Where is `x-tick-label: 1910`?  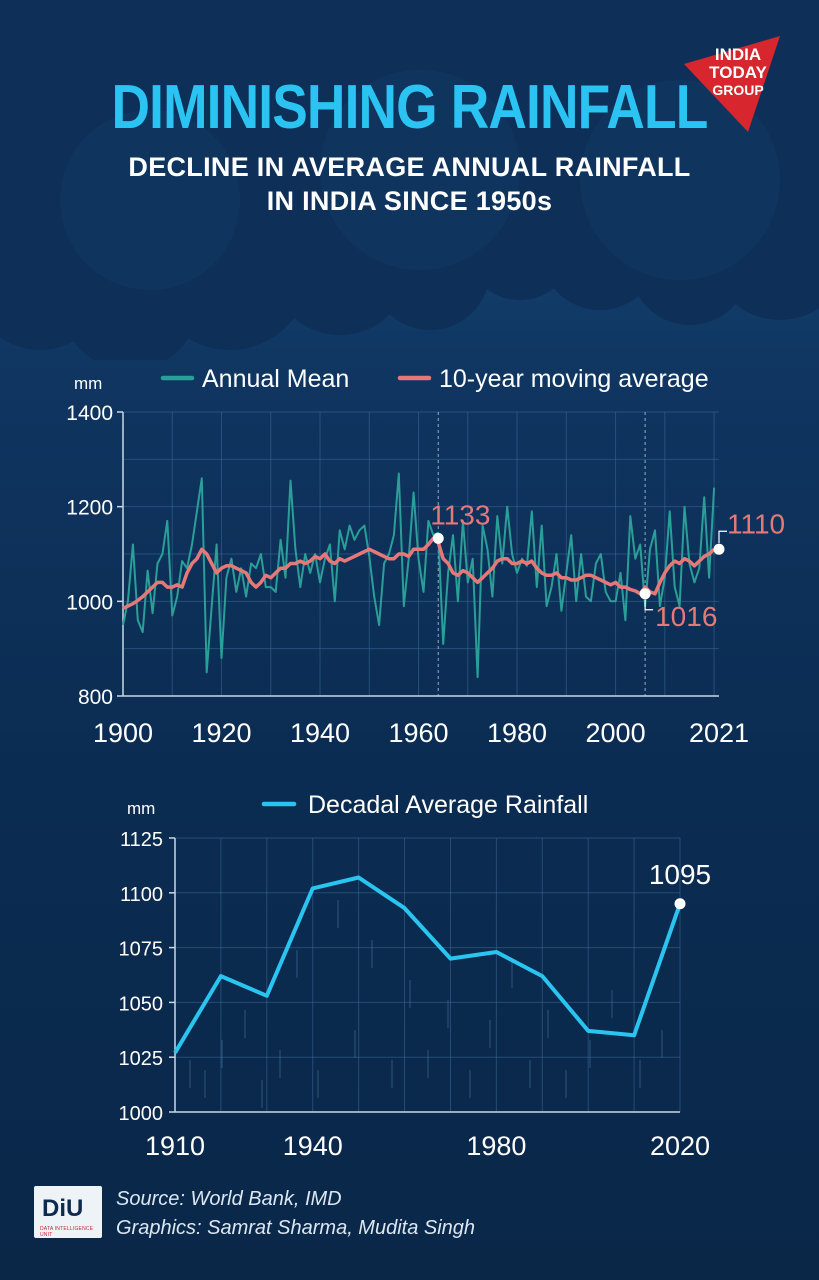 x-tick-label: 1910 is located at coordinates (175, 1146).